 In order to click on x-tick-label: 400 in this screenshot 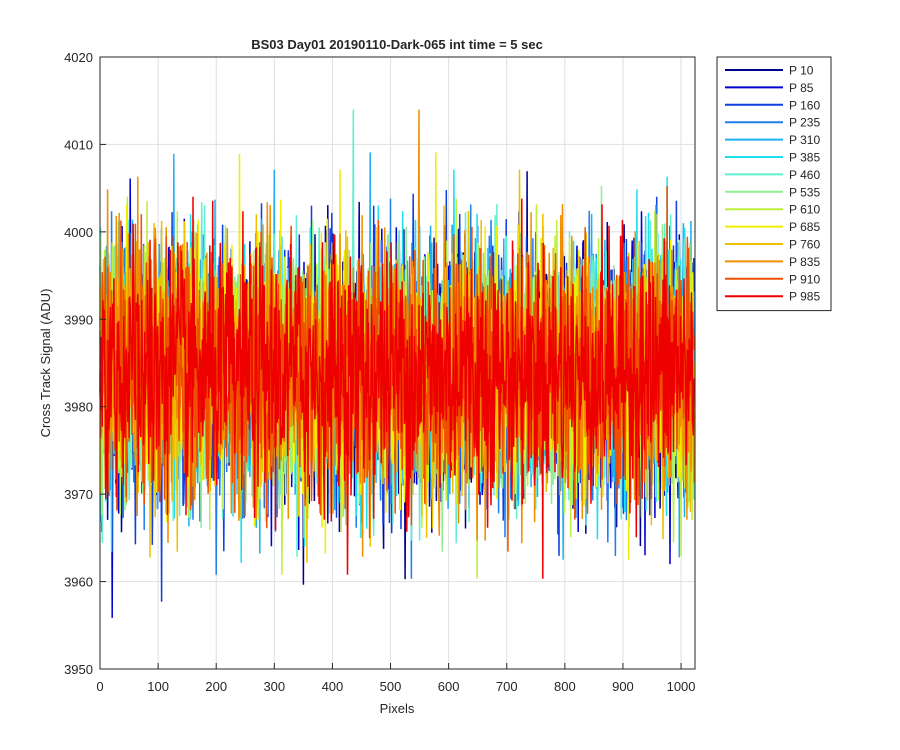, I will do `click(333, 686)`.